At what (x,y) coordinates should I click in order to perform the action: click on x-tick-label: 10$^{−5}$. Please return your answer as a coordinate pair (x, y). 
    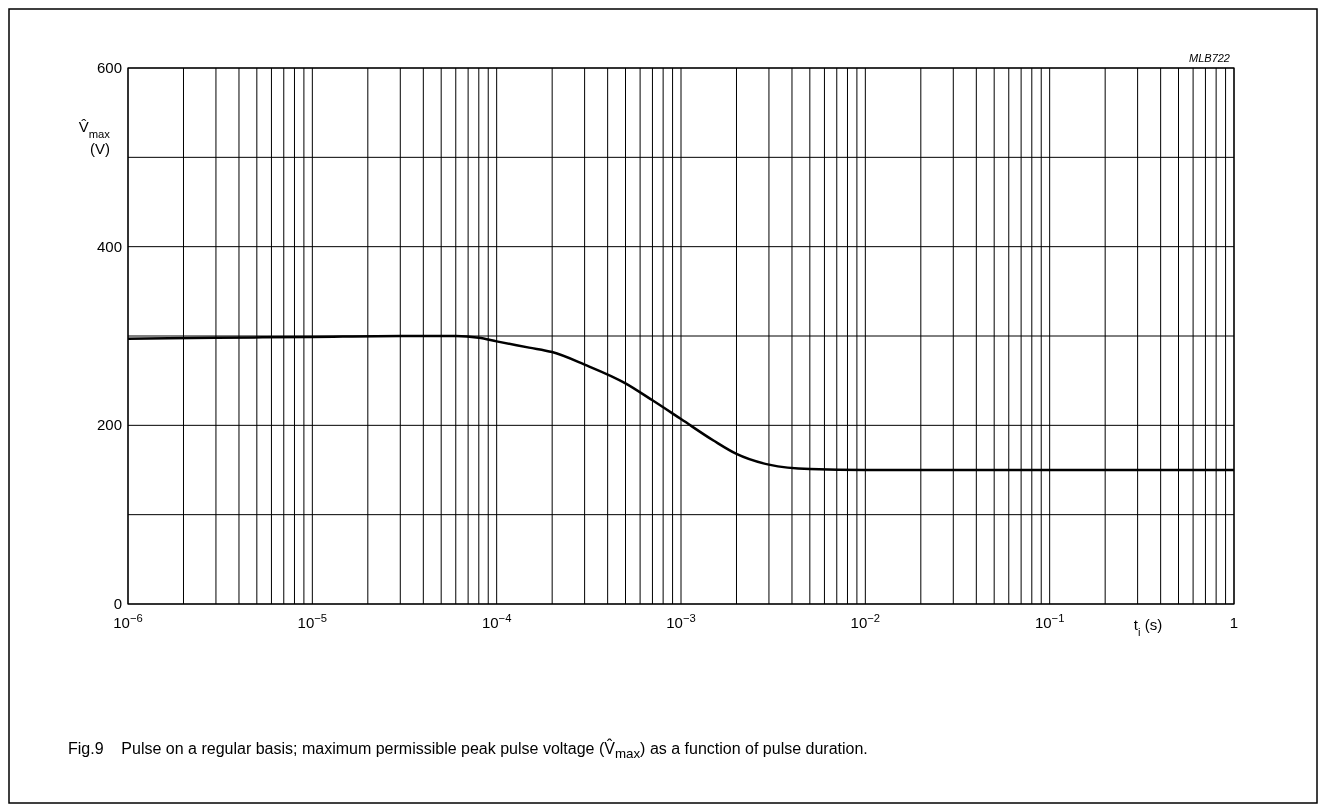
    Looking at the image, I should click on (312, 621).